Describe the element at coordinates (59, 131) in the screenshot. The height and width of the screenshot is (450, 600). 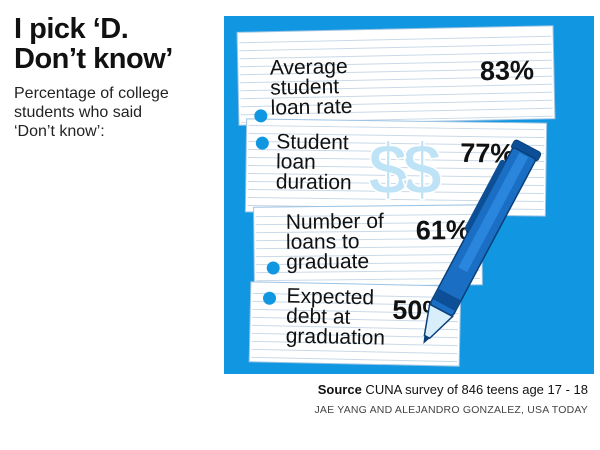
I see `subheadline-line-3: ‘Don’t know’:` at that location.